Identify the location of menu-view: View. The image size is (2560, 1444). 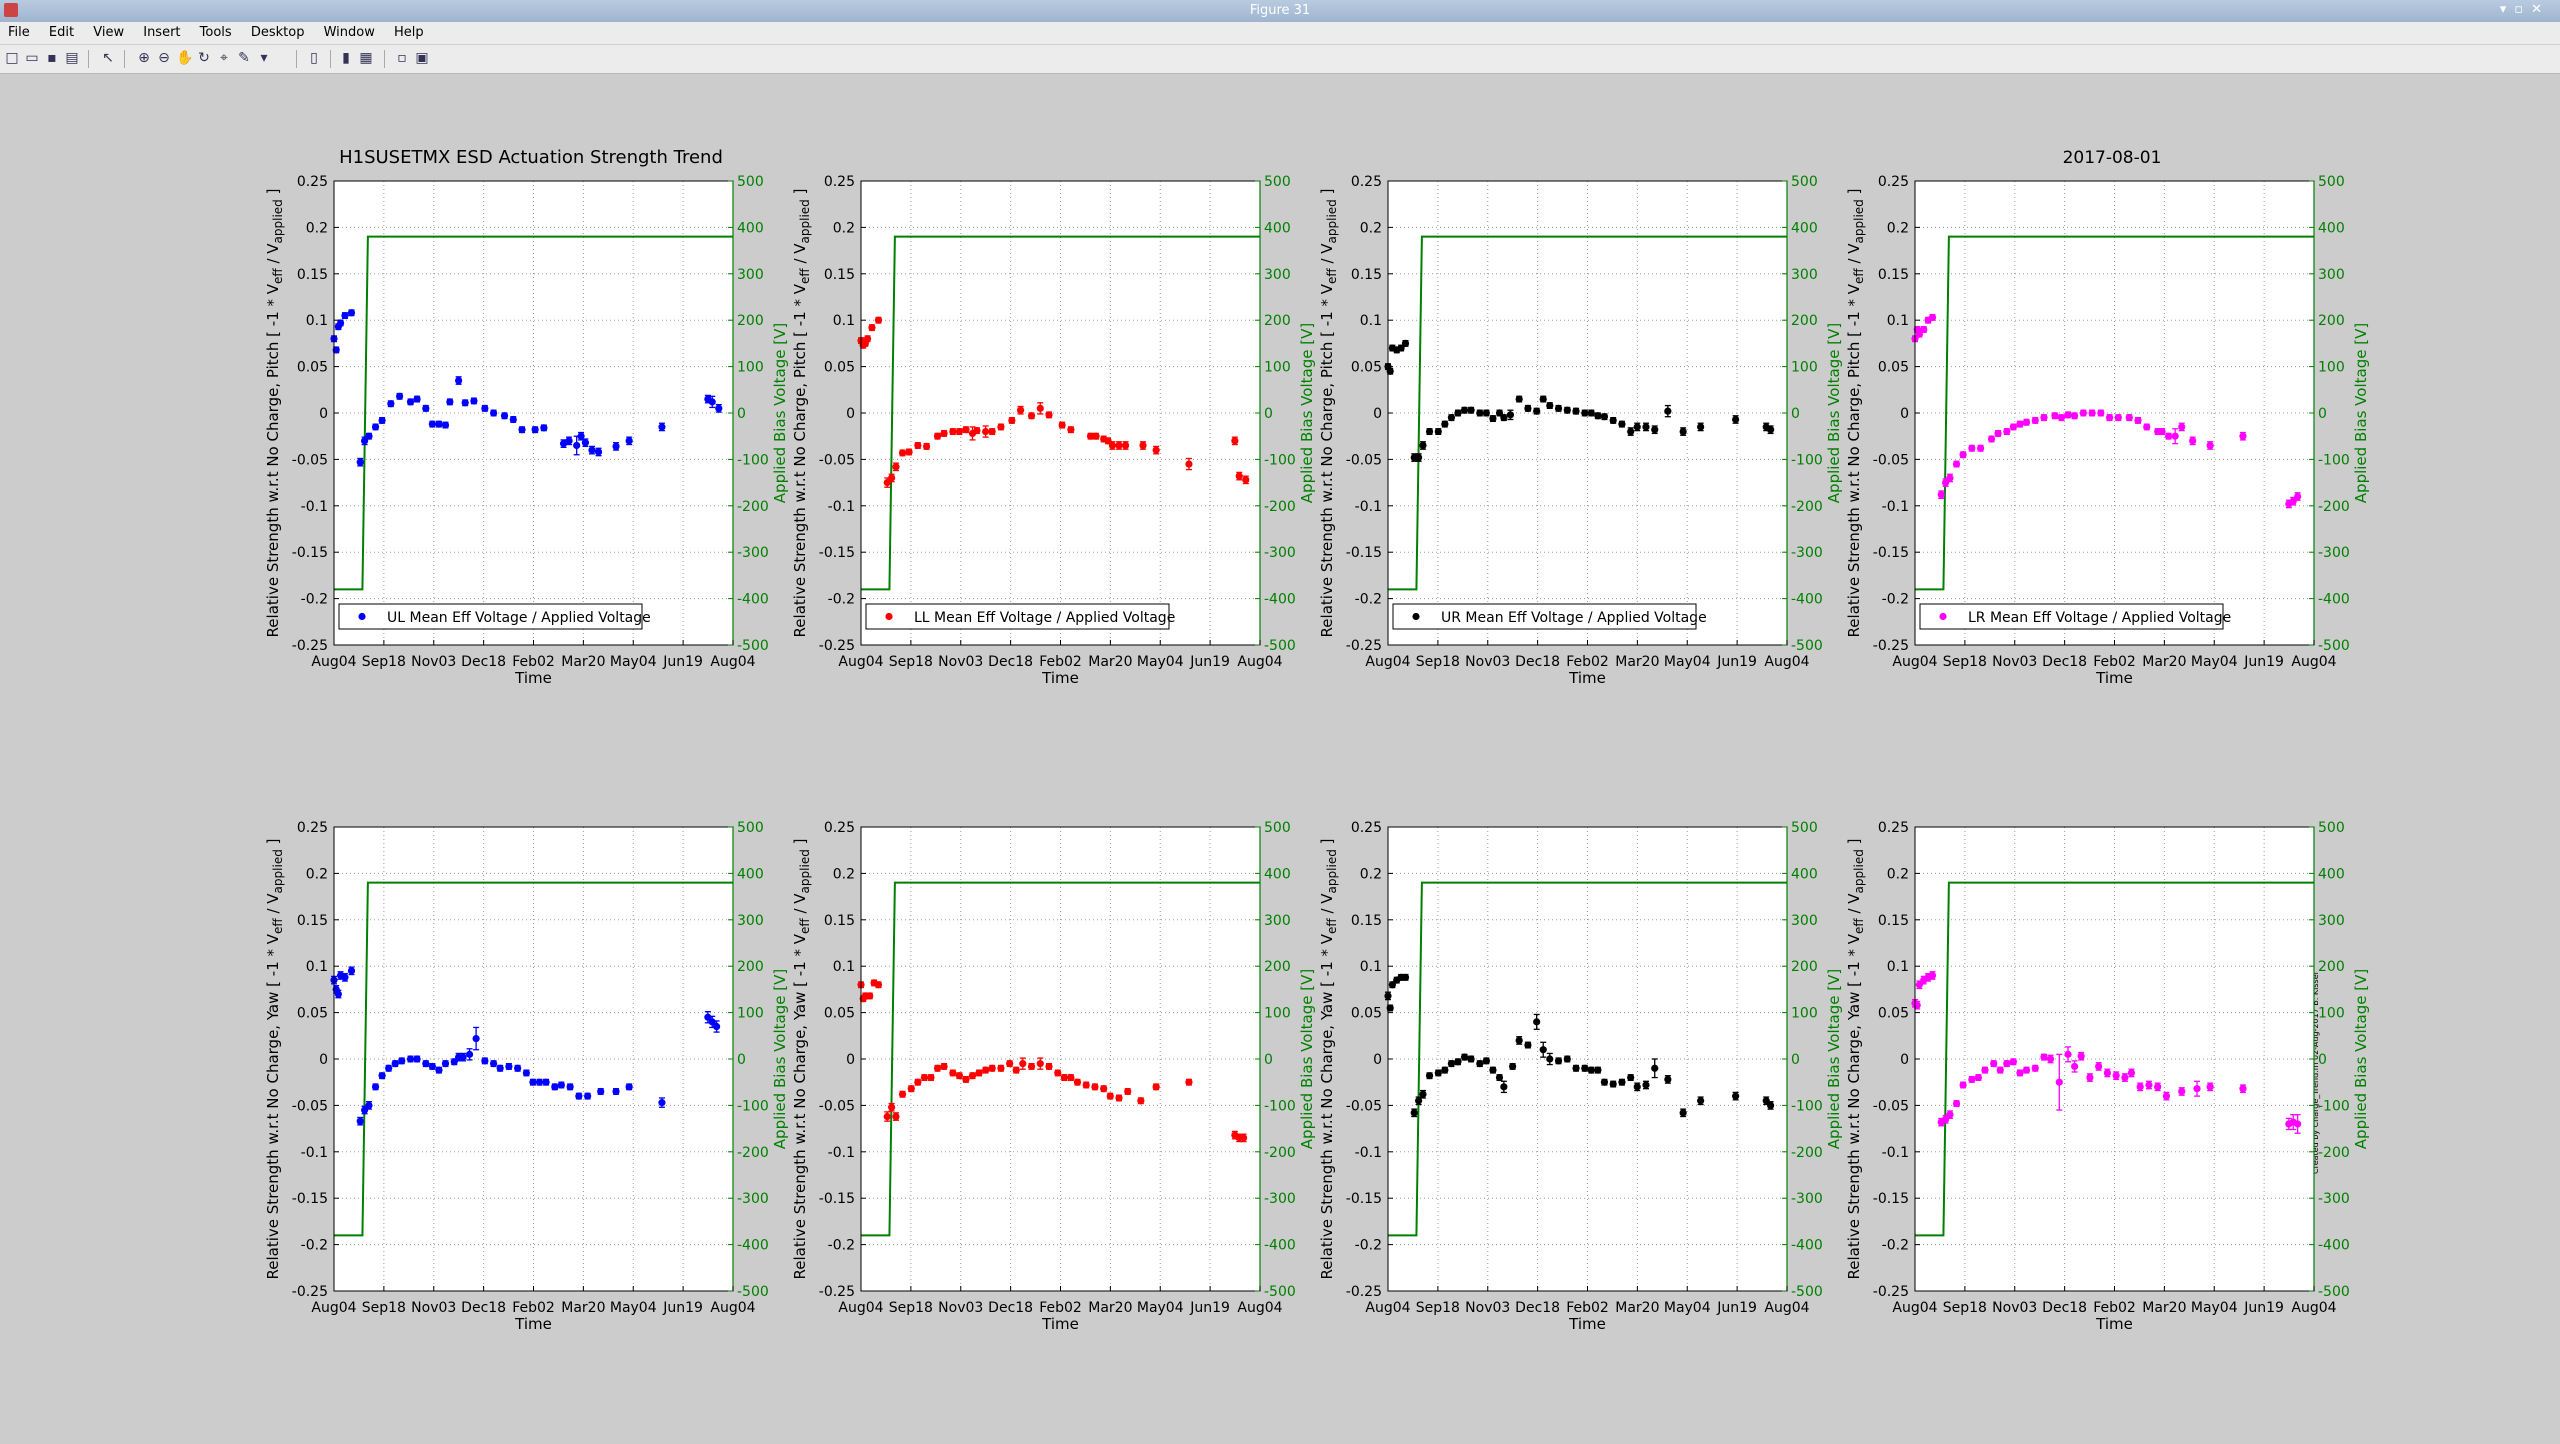
(109, 32).